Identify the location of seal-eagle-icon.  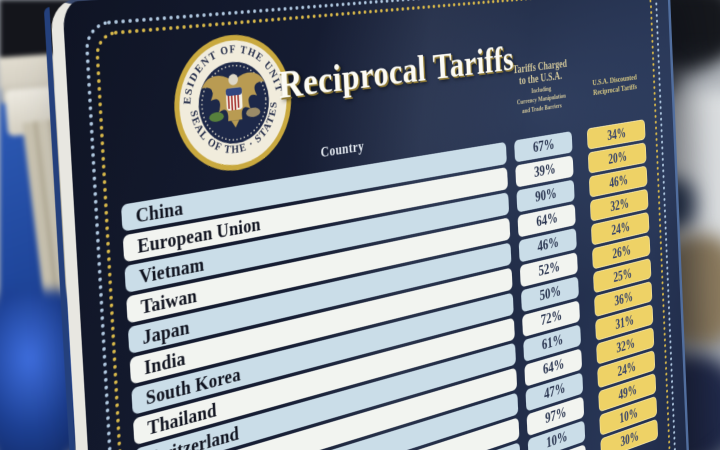
(233, 99).